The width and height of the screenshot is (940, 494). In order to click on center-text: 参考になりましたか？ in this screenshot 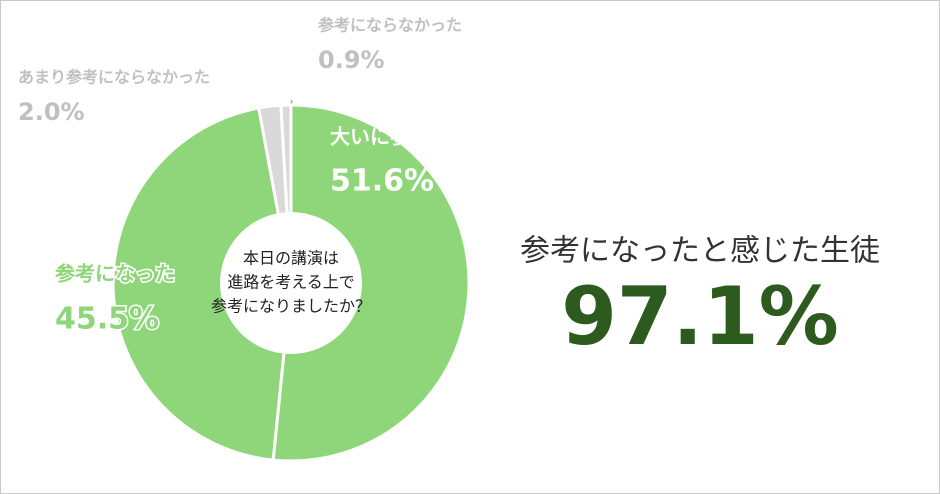, I will do `click(291, 306)`.